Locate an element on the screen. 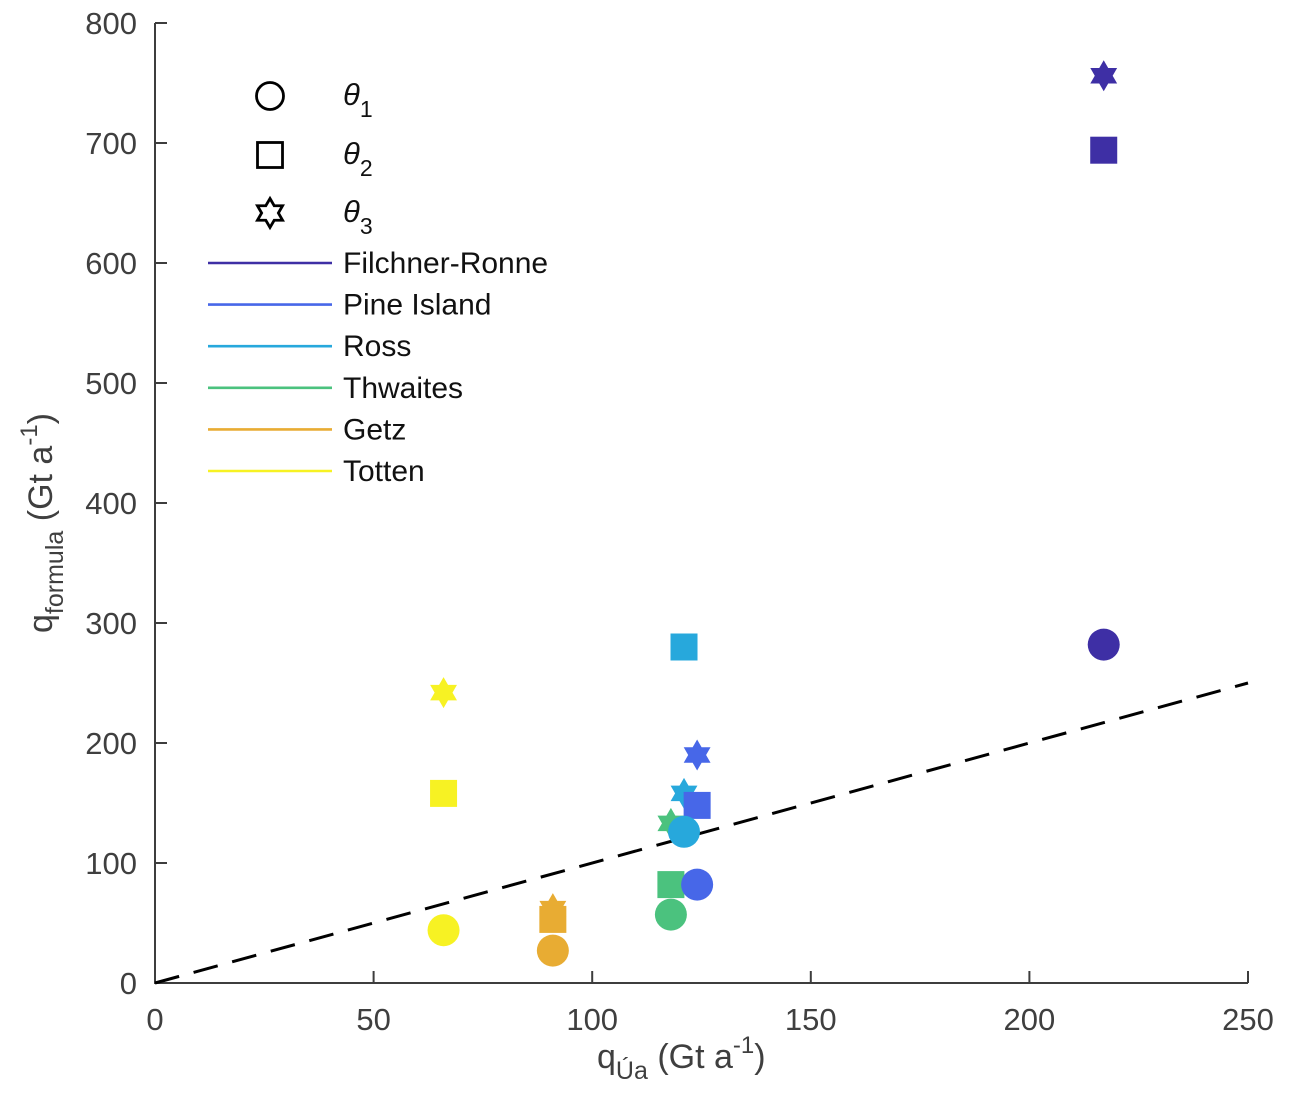 The width and height of the screenshot is (1291, 1104). data-point-circle-getz is located at coordinates (552, 950).